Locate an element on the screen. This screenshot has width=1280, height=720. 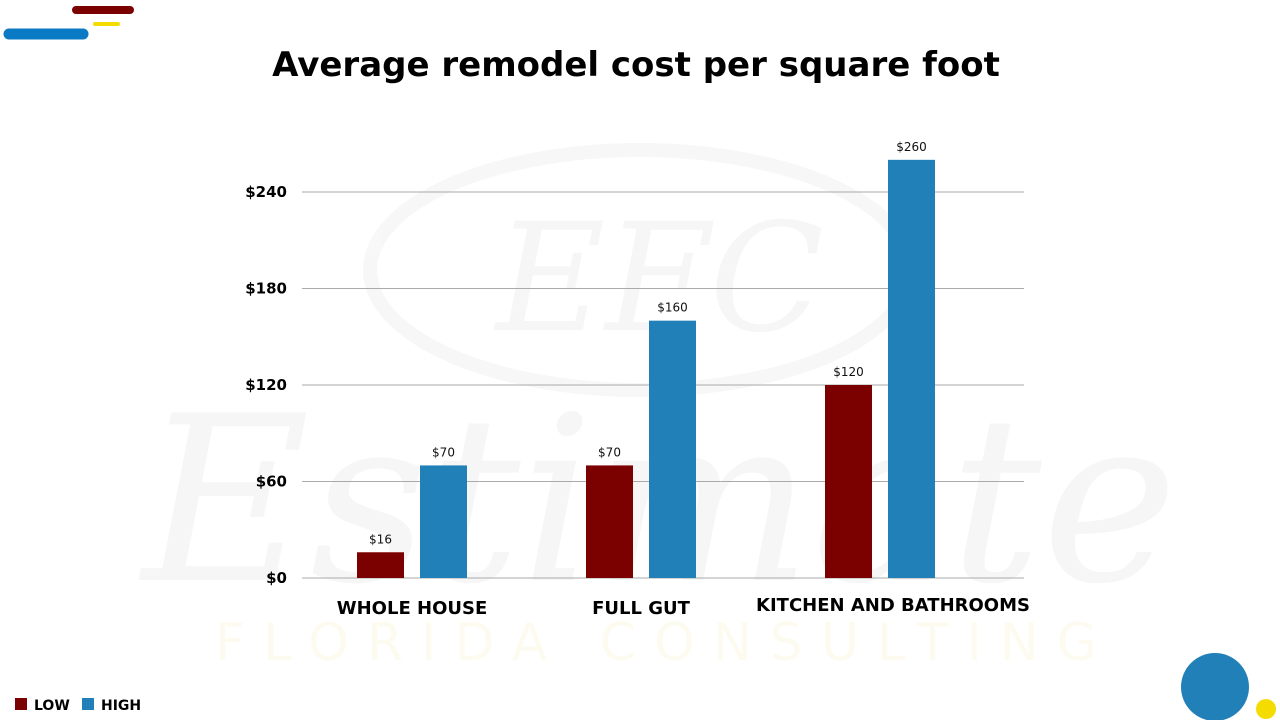
data-label: $260 is located at coordinates (911, 147).